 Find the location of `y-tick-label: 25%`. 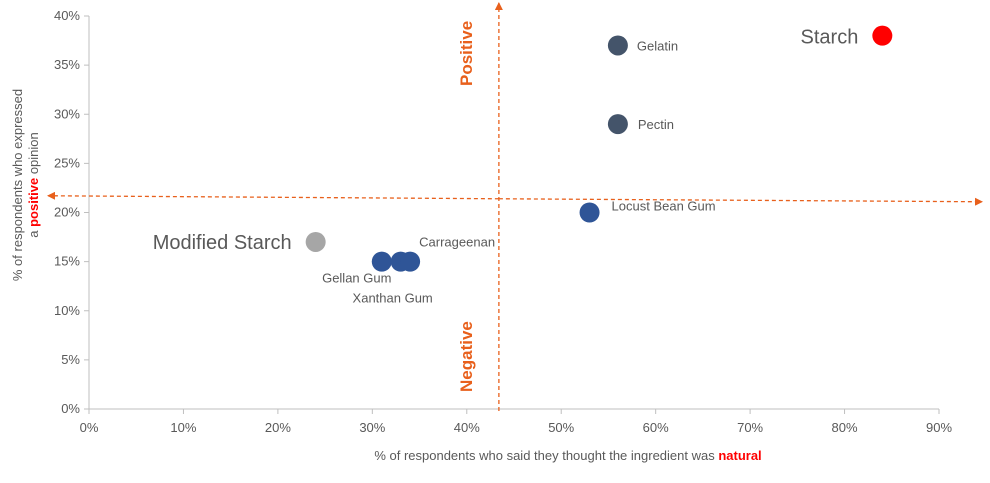

y-tick-label: 25% is located at coordinates (67, 162).